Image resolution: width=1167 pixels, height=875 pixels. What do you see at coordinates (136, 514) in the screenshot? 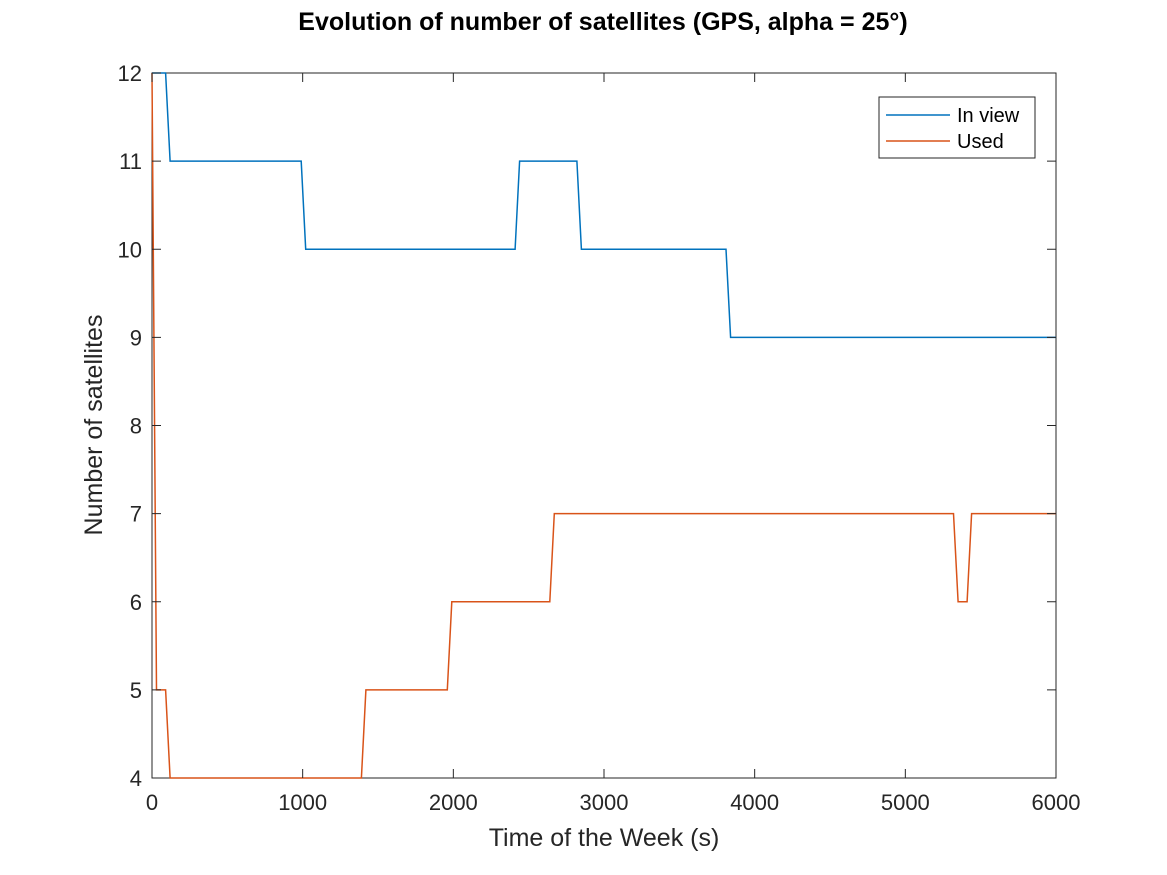
I see `y-tick-label: 7` at bounding box center [136, 514].